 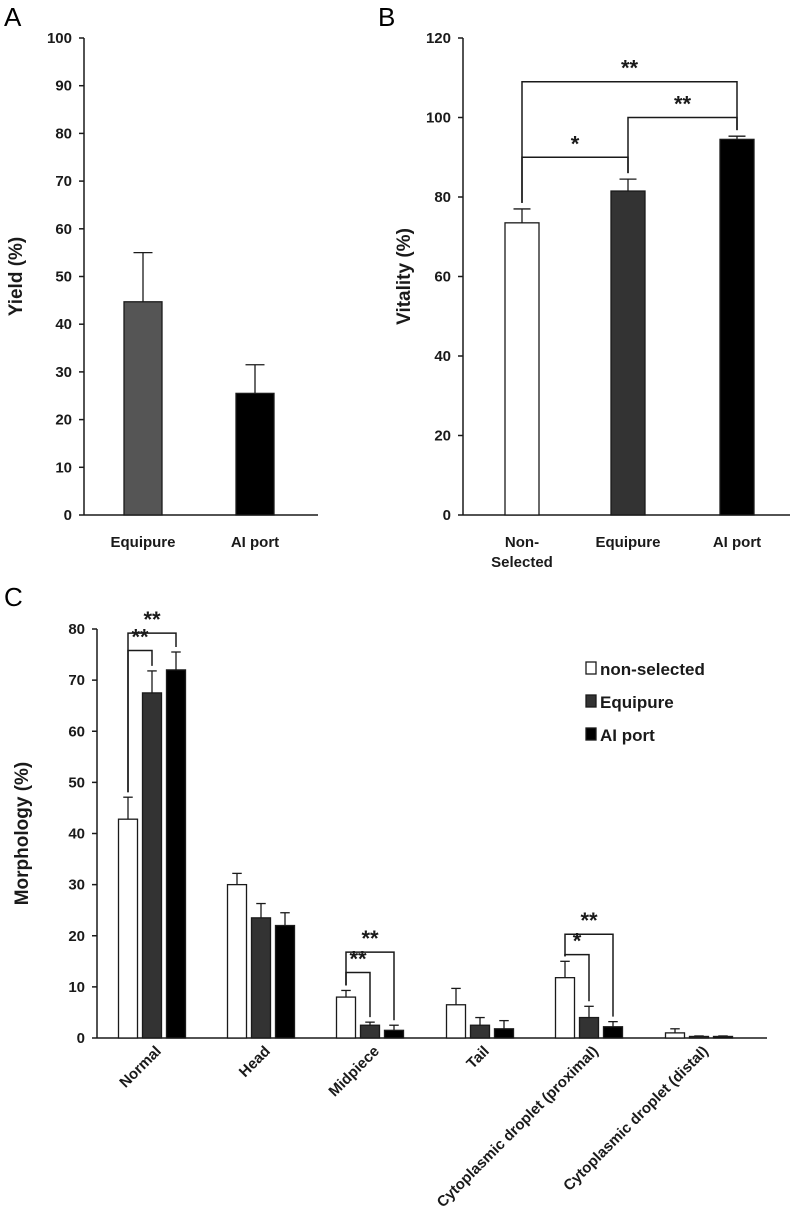 What do you see at coordinates (13, 597) in the screenshot?
I see `panel-label-c: C` at bounding box center [13, 597].